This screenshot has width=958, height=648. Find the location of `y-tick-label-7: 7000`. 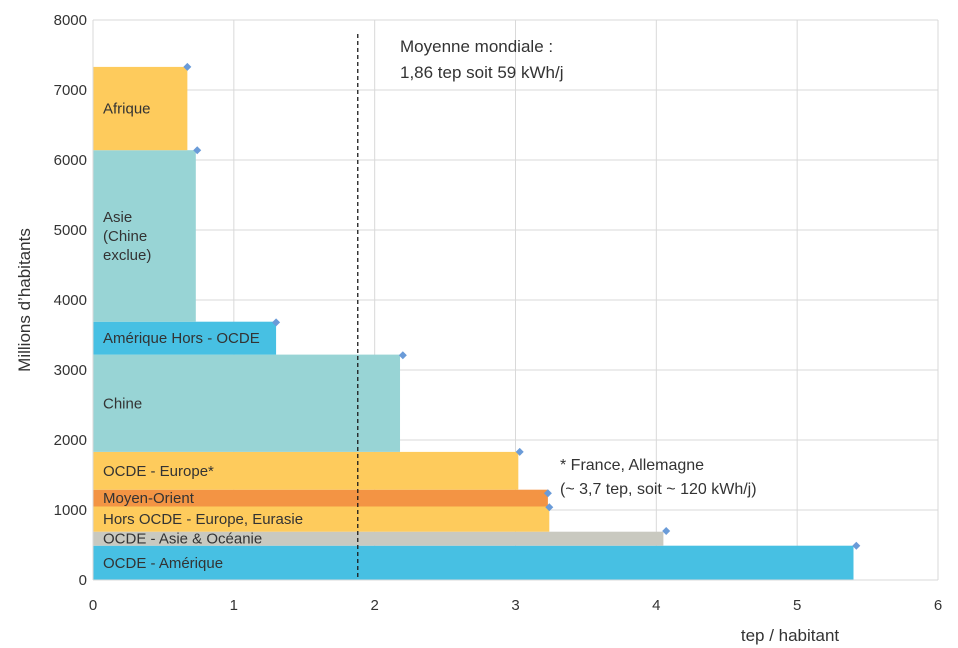

y-tick-label-7: 7000 is located at coordinates (70, 90).